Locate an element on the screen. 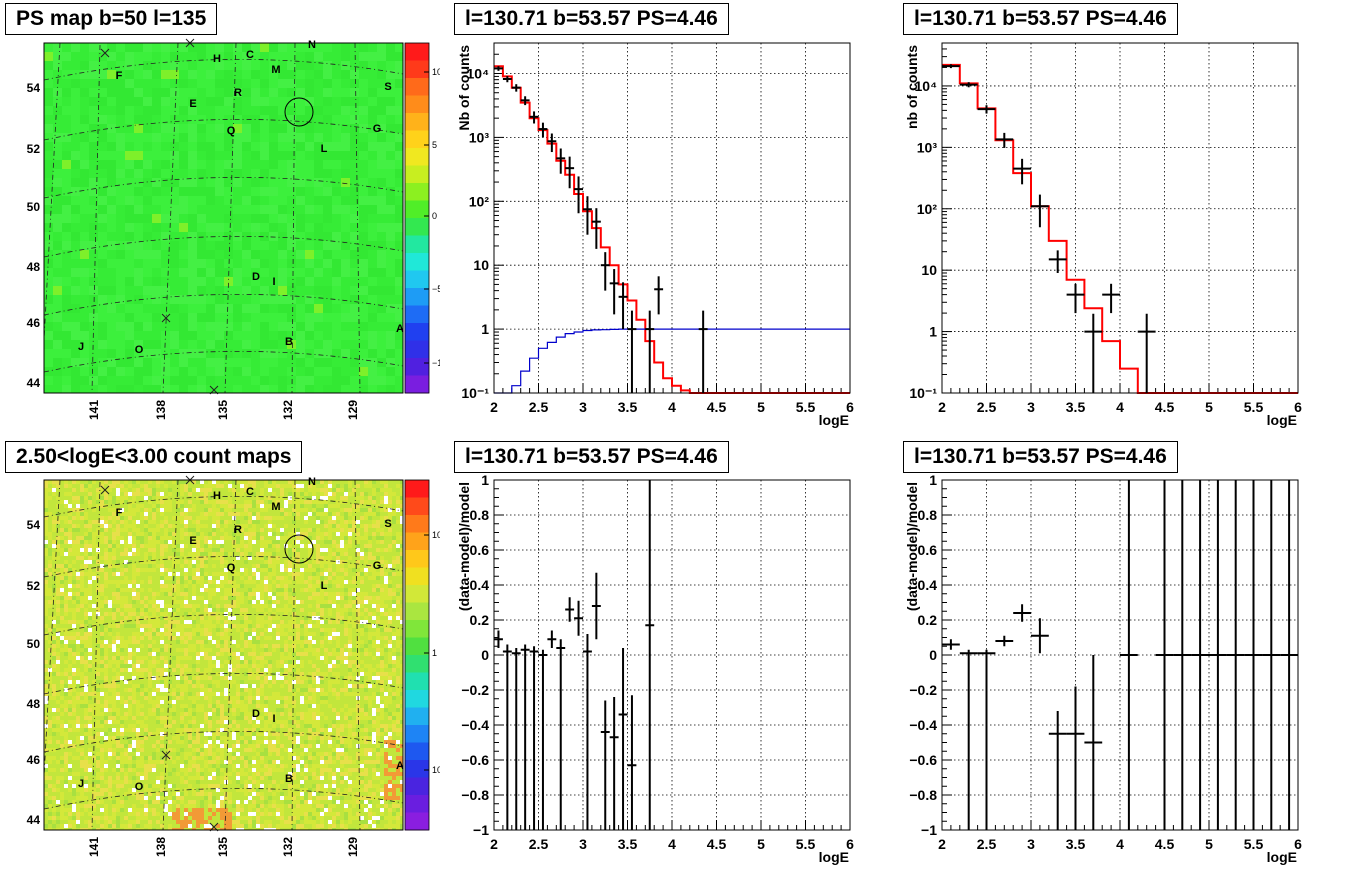 This screenshot has width=1348, height=877. y-tick-label: 0.4 is located at coordinates (928, 585).